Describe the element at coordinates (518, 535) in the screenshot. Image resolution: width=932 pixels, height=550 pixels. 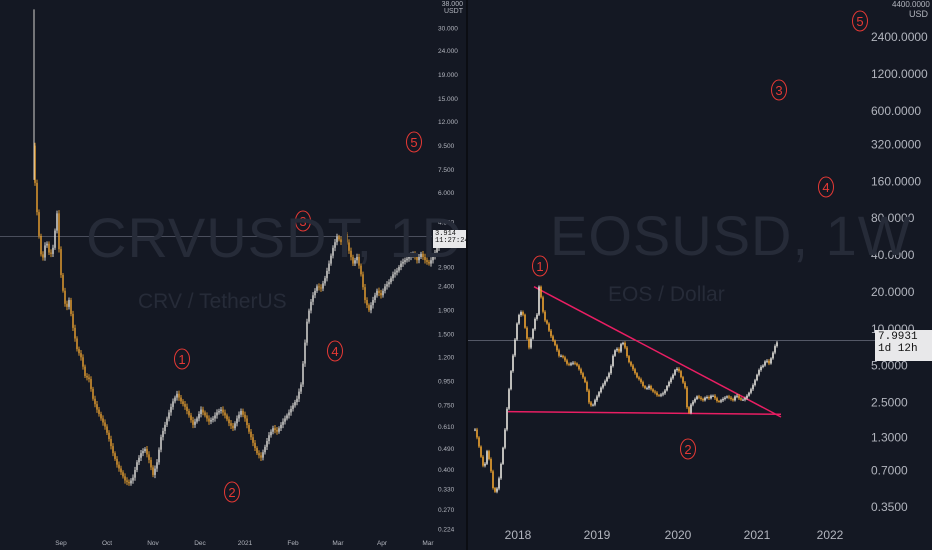
I see `x-tick-label: 2018` at that location.